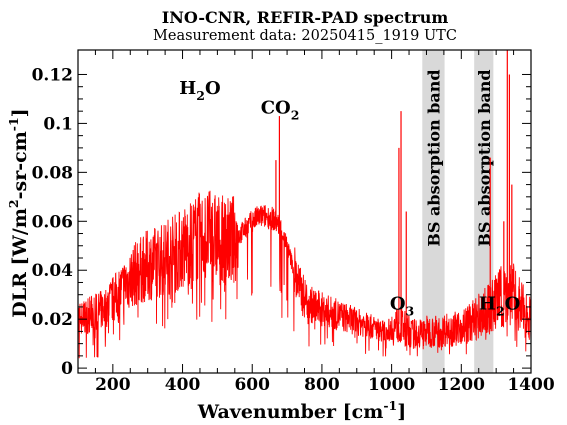 The image size is (567, 425). Describe the element at coordinates (398, 303) in the screenshot. I see `annotation-o3-main: O` at that location.